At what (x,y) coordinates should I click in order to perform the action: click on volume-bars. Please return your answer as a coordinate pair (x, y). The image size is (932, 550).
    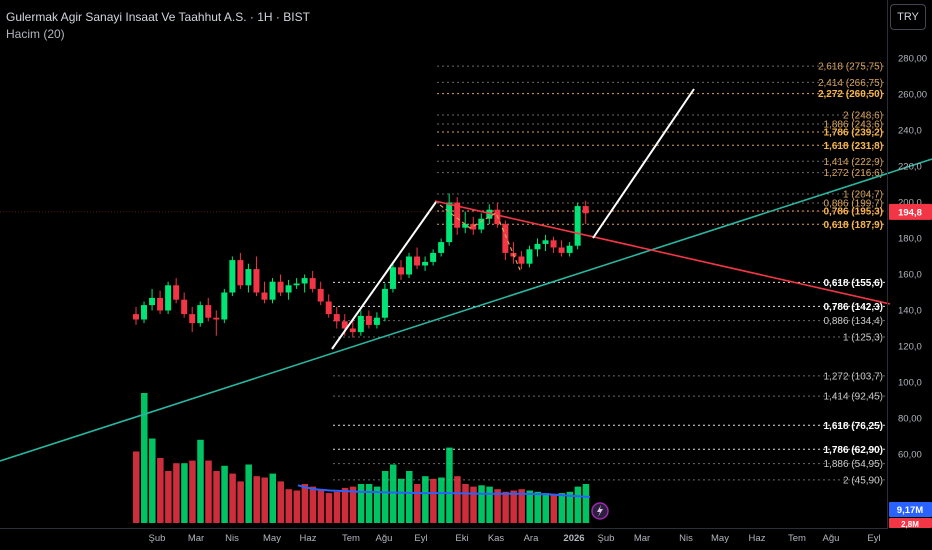
    Looking at the image, I should click on (362, 458).